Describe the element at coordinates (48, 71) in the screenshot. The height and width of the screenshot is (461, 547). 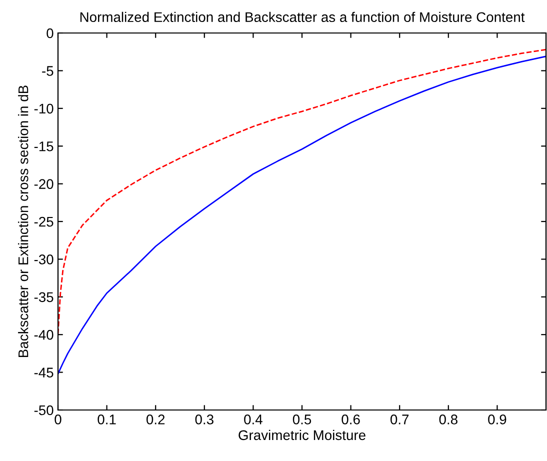
I see `y-tick-label: -5` at that location.